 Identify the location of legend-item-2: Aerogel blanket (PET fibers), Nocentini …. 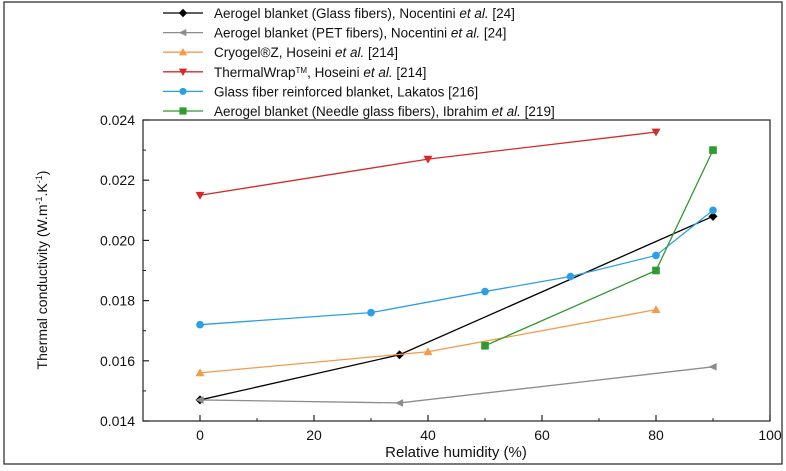
(334, 33).